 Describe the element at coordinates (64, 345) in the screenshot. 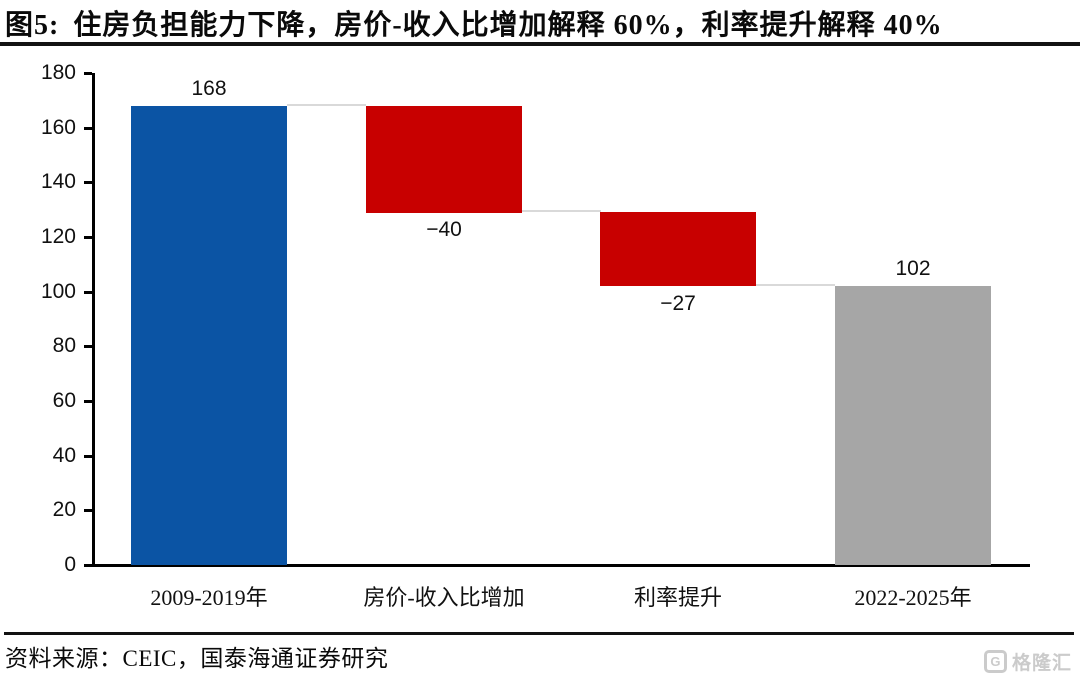

I see `y-tick-label: 80` at that location.